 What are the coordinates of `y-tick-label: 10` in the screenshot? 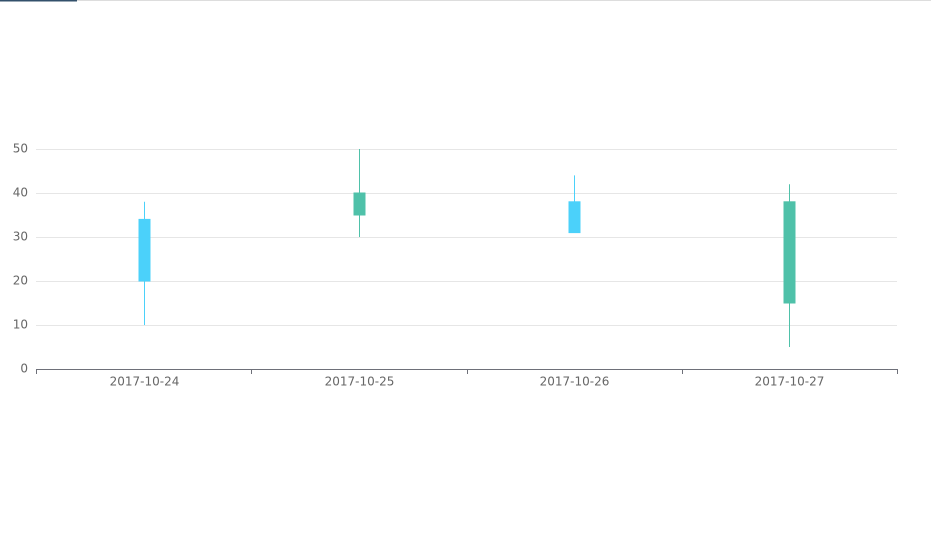 It's located at (20, 325).